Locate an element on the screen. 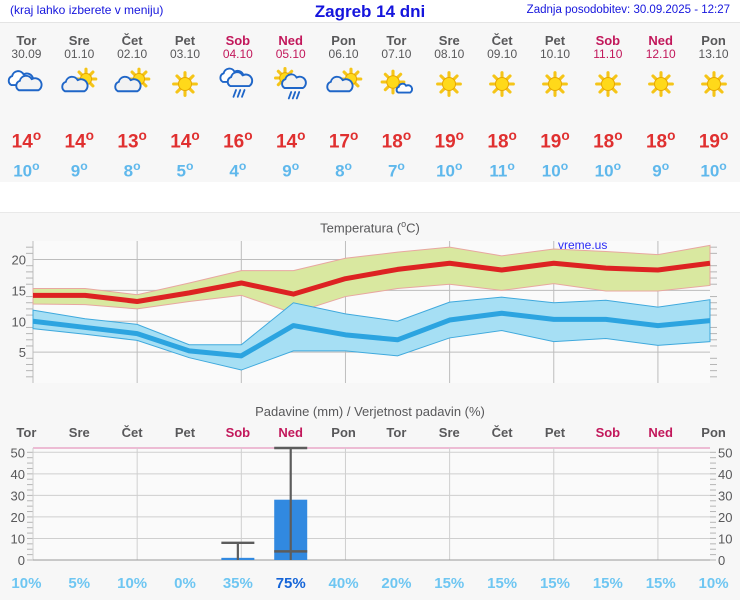 Image resolution: width=740 pixels, height=600 pixels. day-date: 05.10 is located at coordinates (290, 54).